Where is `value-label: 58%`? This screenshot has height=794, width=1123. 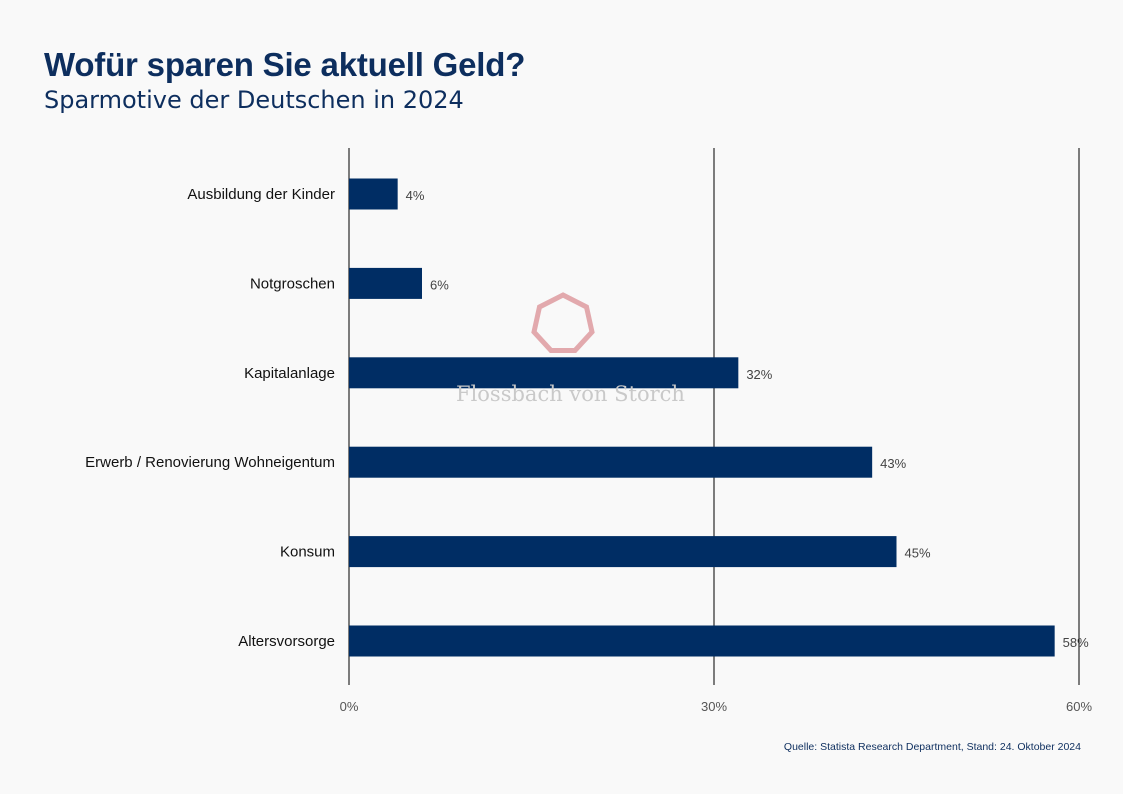
value-label: 58% is located at coordinates (1076, 642).